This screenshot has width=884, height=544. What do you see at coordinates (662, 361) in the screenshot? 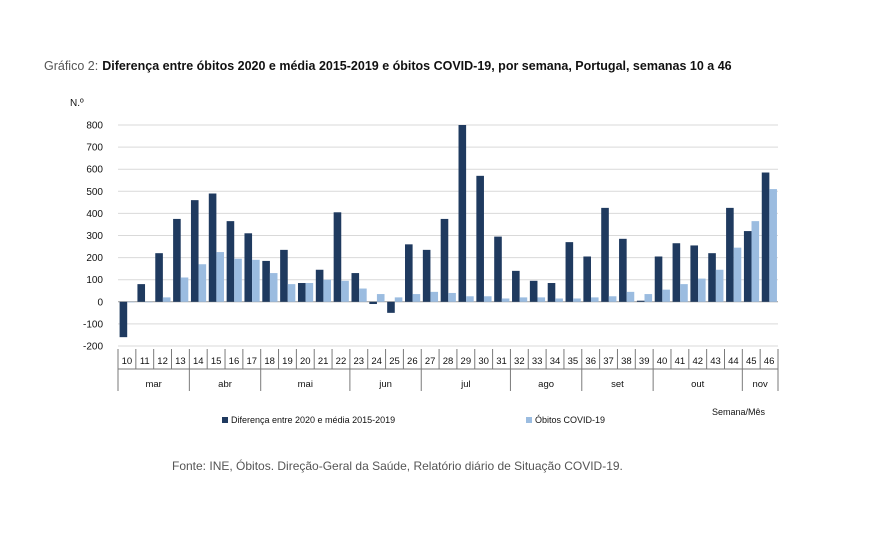
I see `week-label: 40` at bounding box center [662, 361].